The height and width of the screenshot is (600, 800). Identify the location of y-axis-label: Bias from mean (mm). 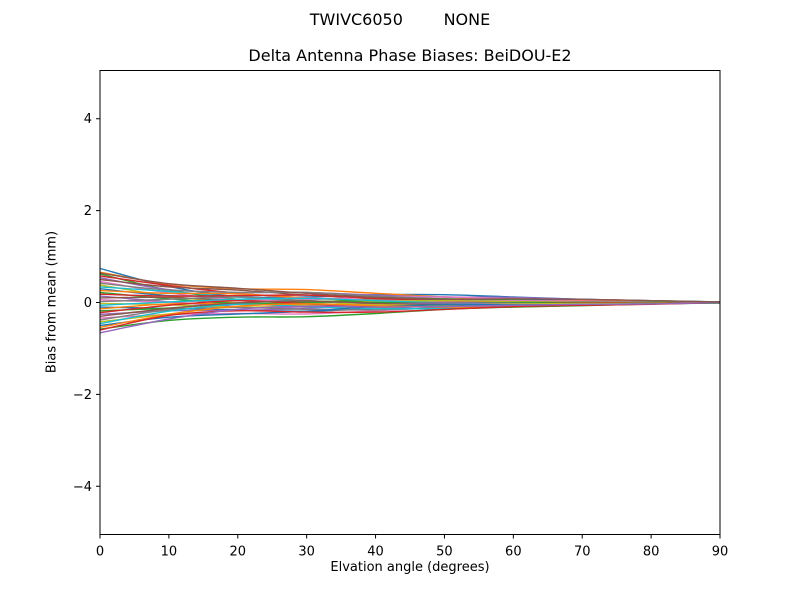
(52, 302).